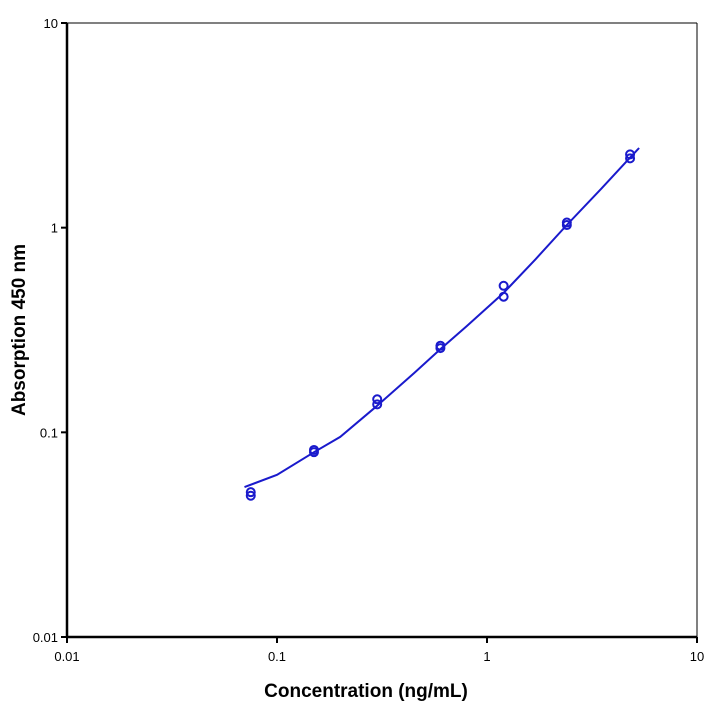  Describe the element at coordinates (54, 228) in the screenshot. I see `y-tick-label: 1` at that location.